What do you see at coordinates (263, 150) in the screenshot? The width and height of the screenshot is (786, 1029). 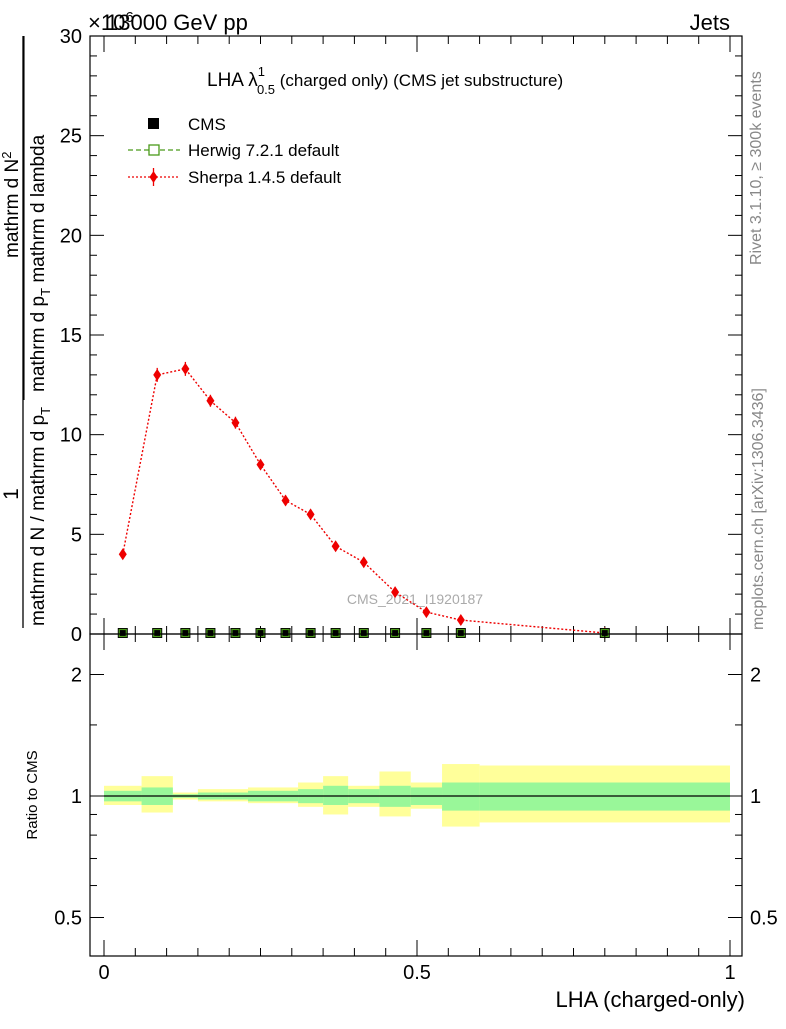 I see `legend-label: Herwig 7.2.1 default` at bounding box center [263, 150].